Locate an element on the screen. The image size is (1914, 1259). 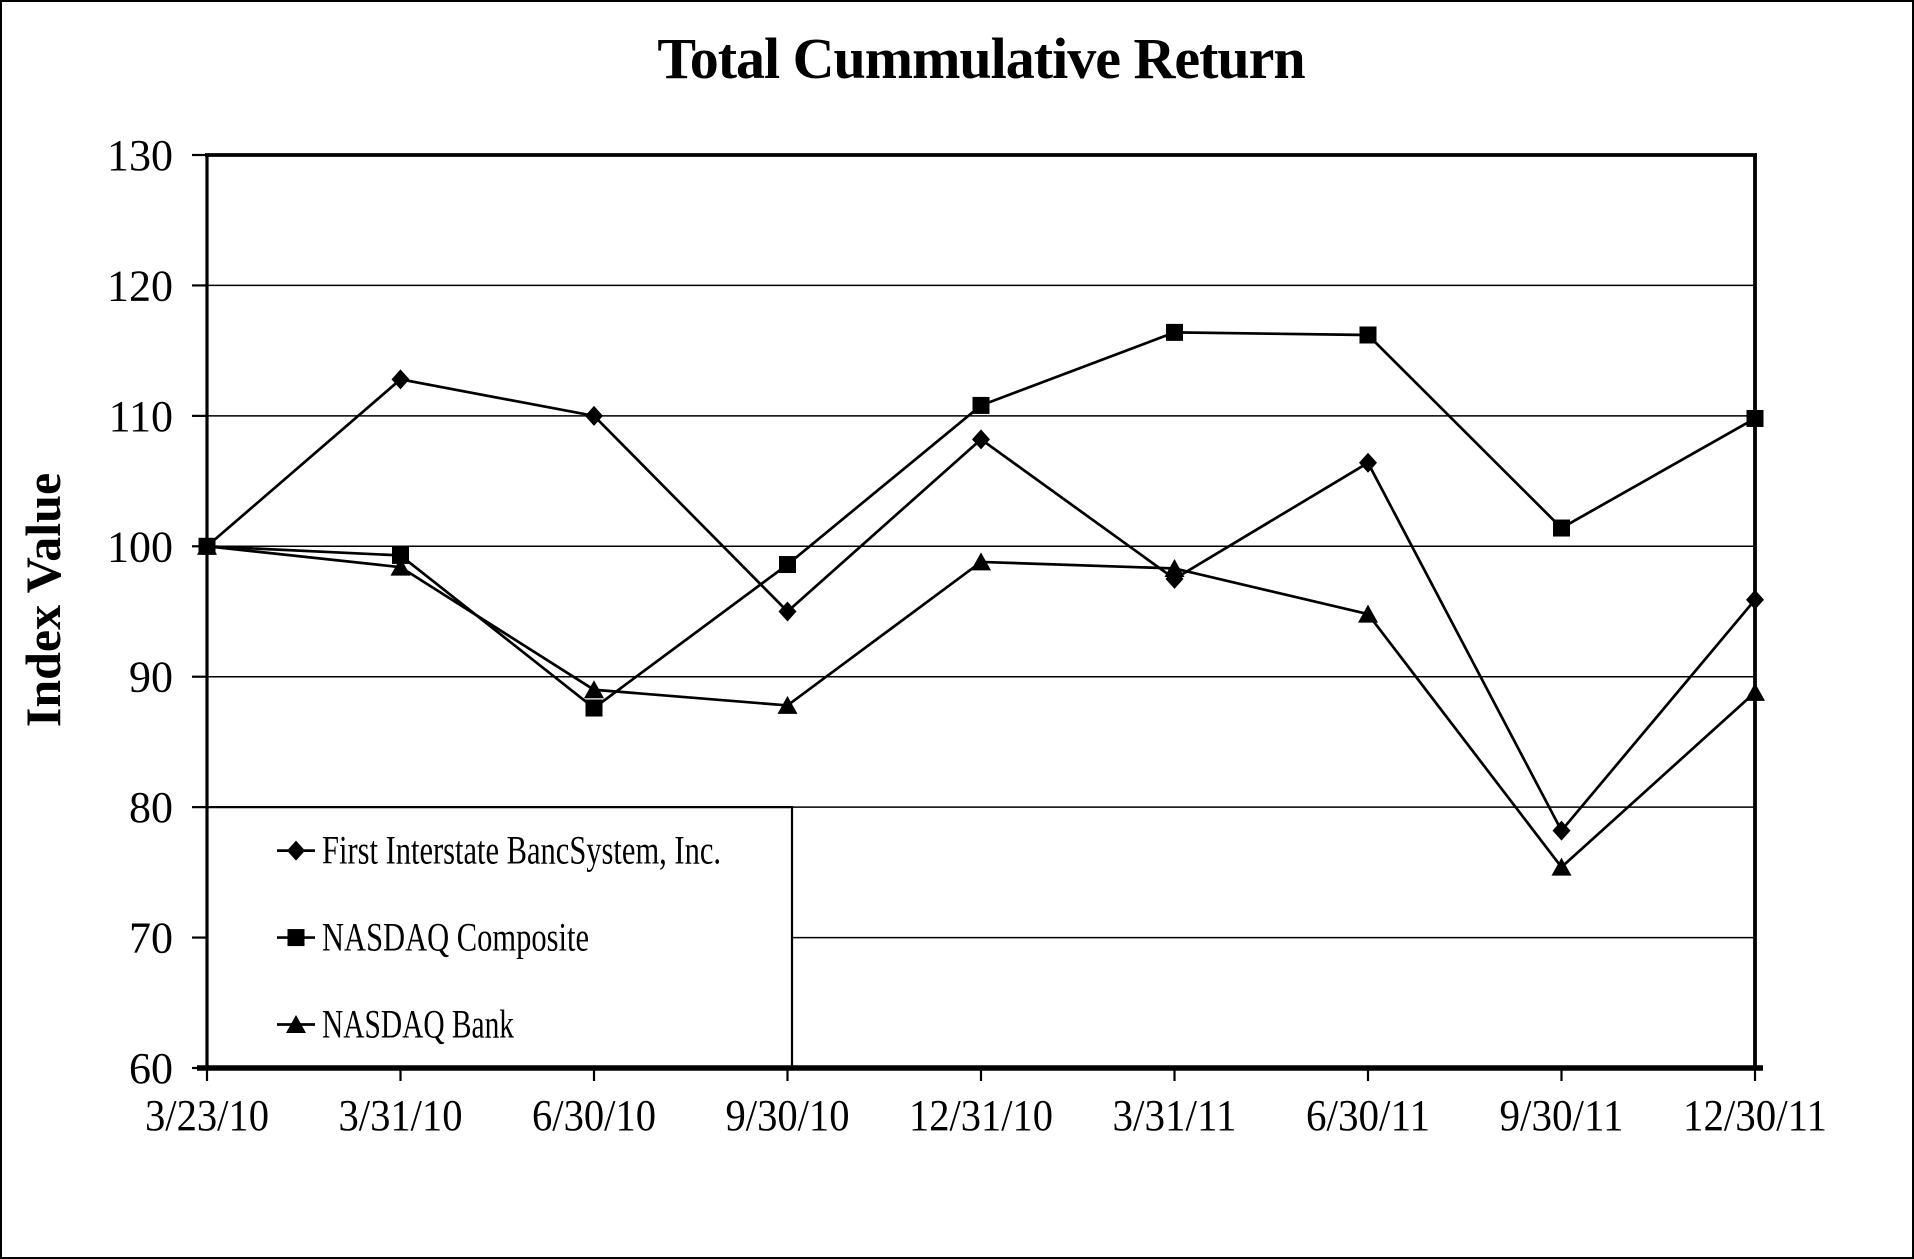
y-tick-label-130: 130 is located at coordinates (140, 155).